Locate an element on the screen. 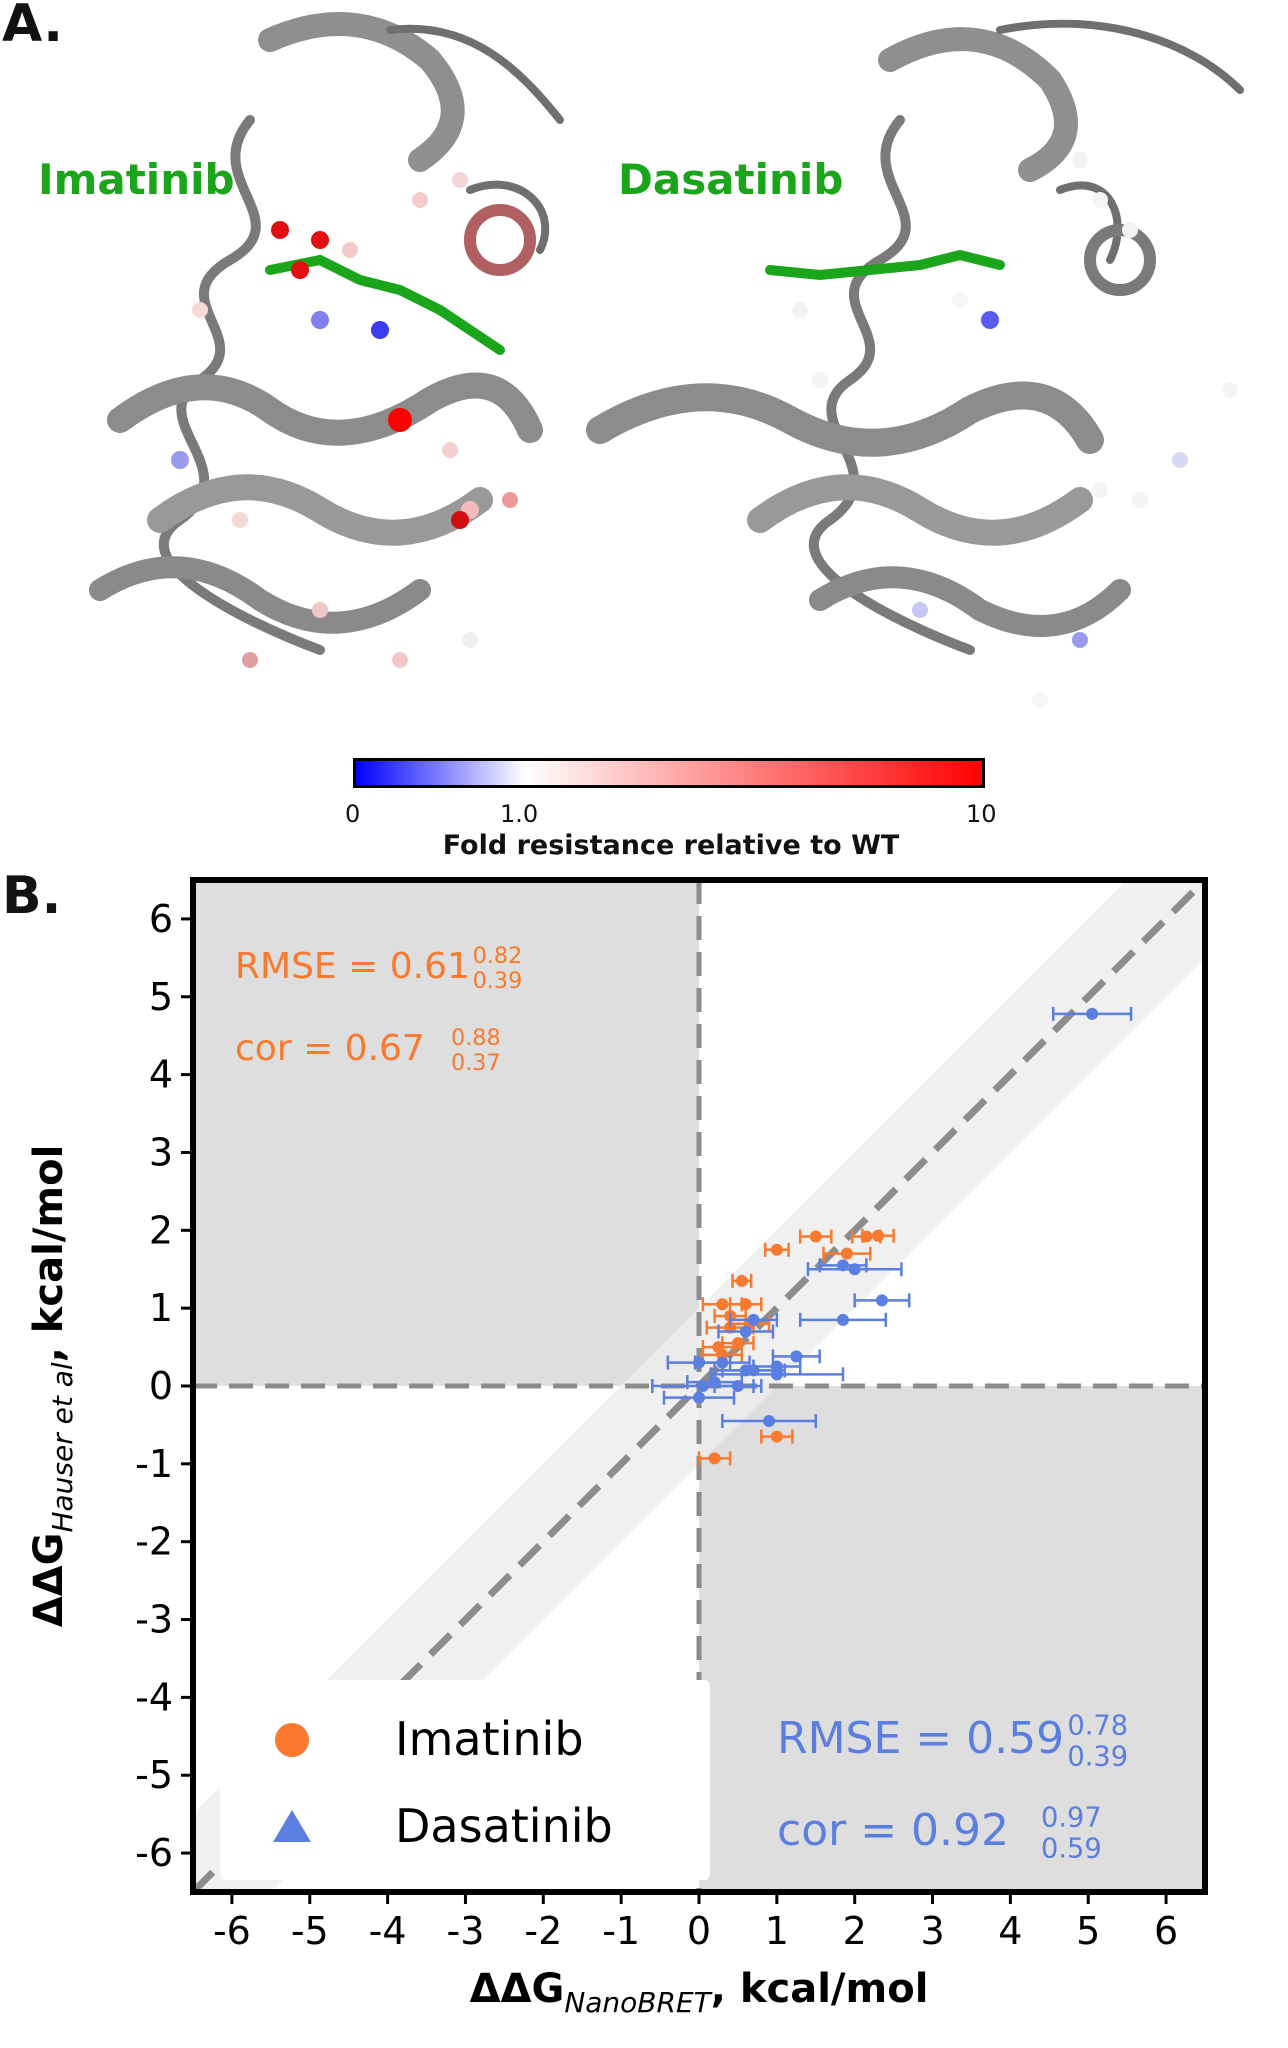 This screenshot has width=1288, height=2048. dasatinib-cor: cor = 0.92 is located at coordinates (893, 1830).